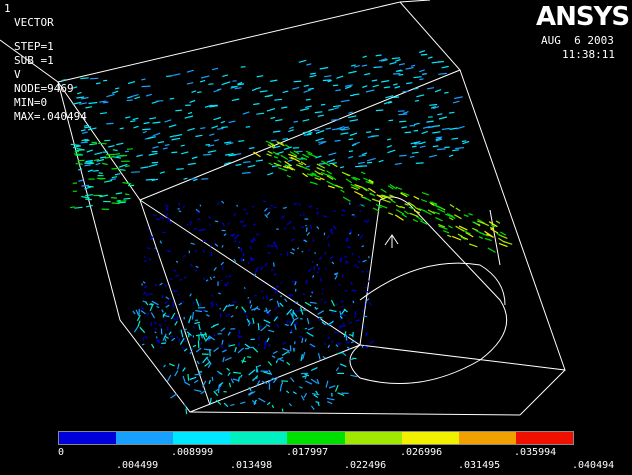 Image resolution: width=632 pixels, height=475 pixels. Describe the element at coordinates (34, 46) in the screenshot. I see `step-label: STEP=1` at that location.